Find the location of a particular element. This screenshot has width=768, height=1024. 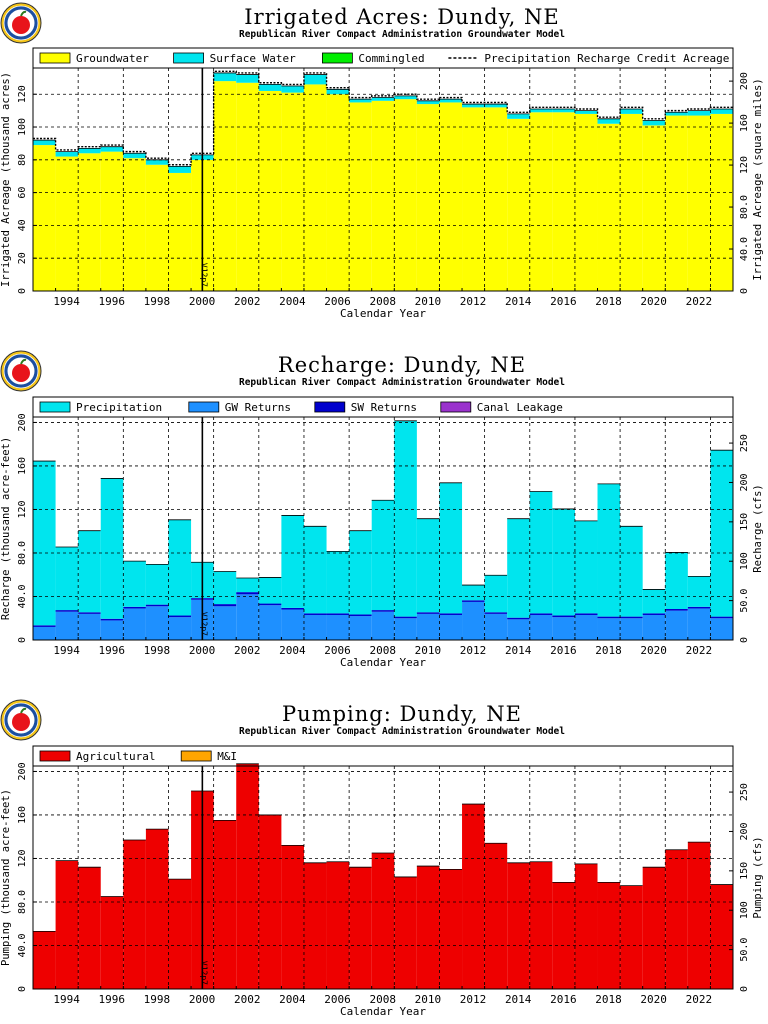

x-tick-label: 2016 is located at coordinates (563, 650).